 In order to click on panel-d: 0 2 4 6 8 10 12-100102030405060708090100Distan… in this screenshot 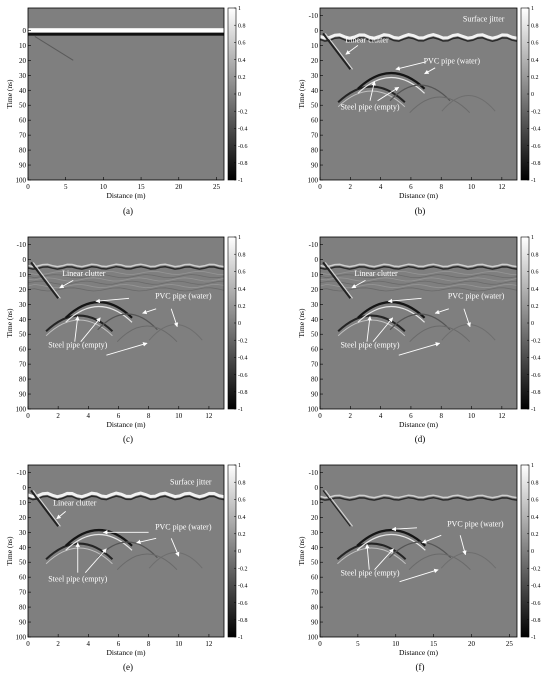, I will do `click(419, 339)`.